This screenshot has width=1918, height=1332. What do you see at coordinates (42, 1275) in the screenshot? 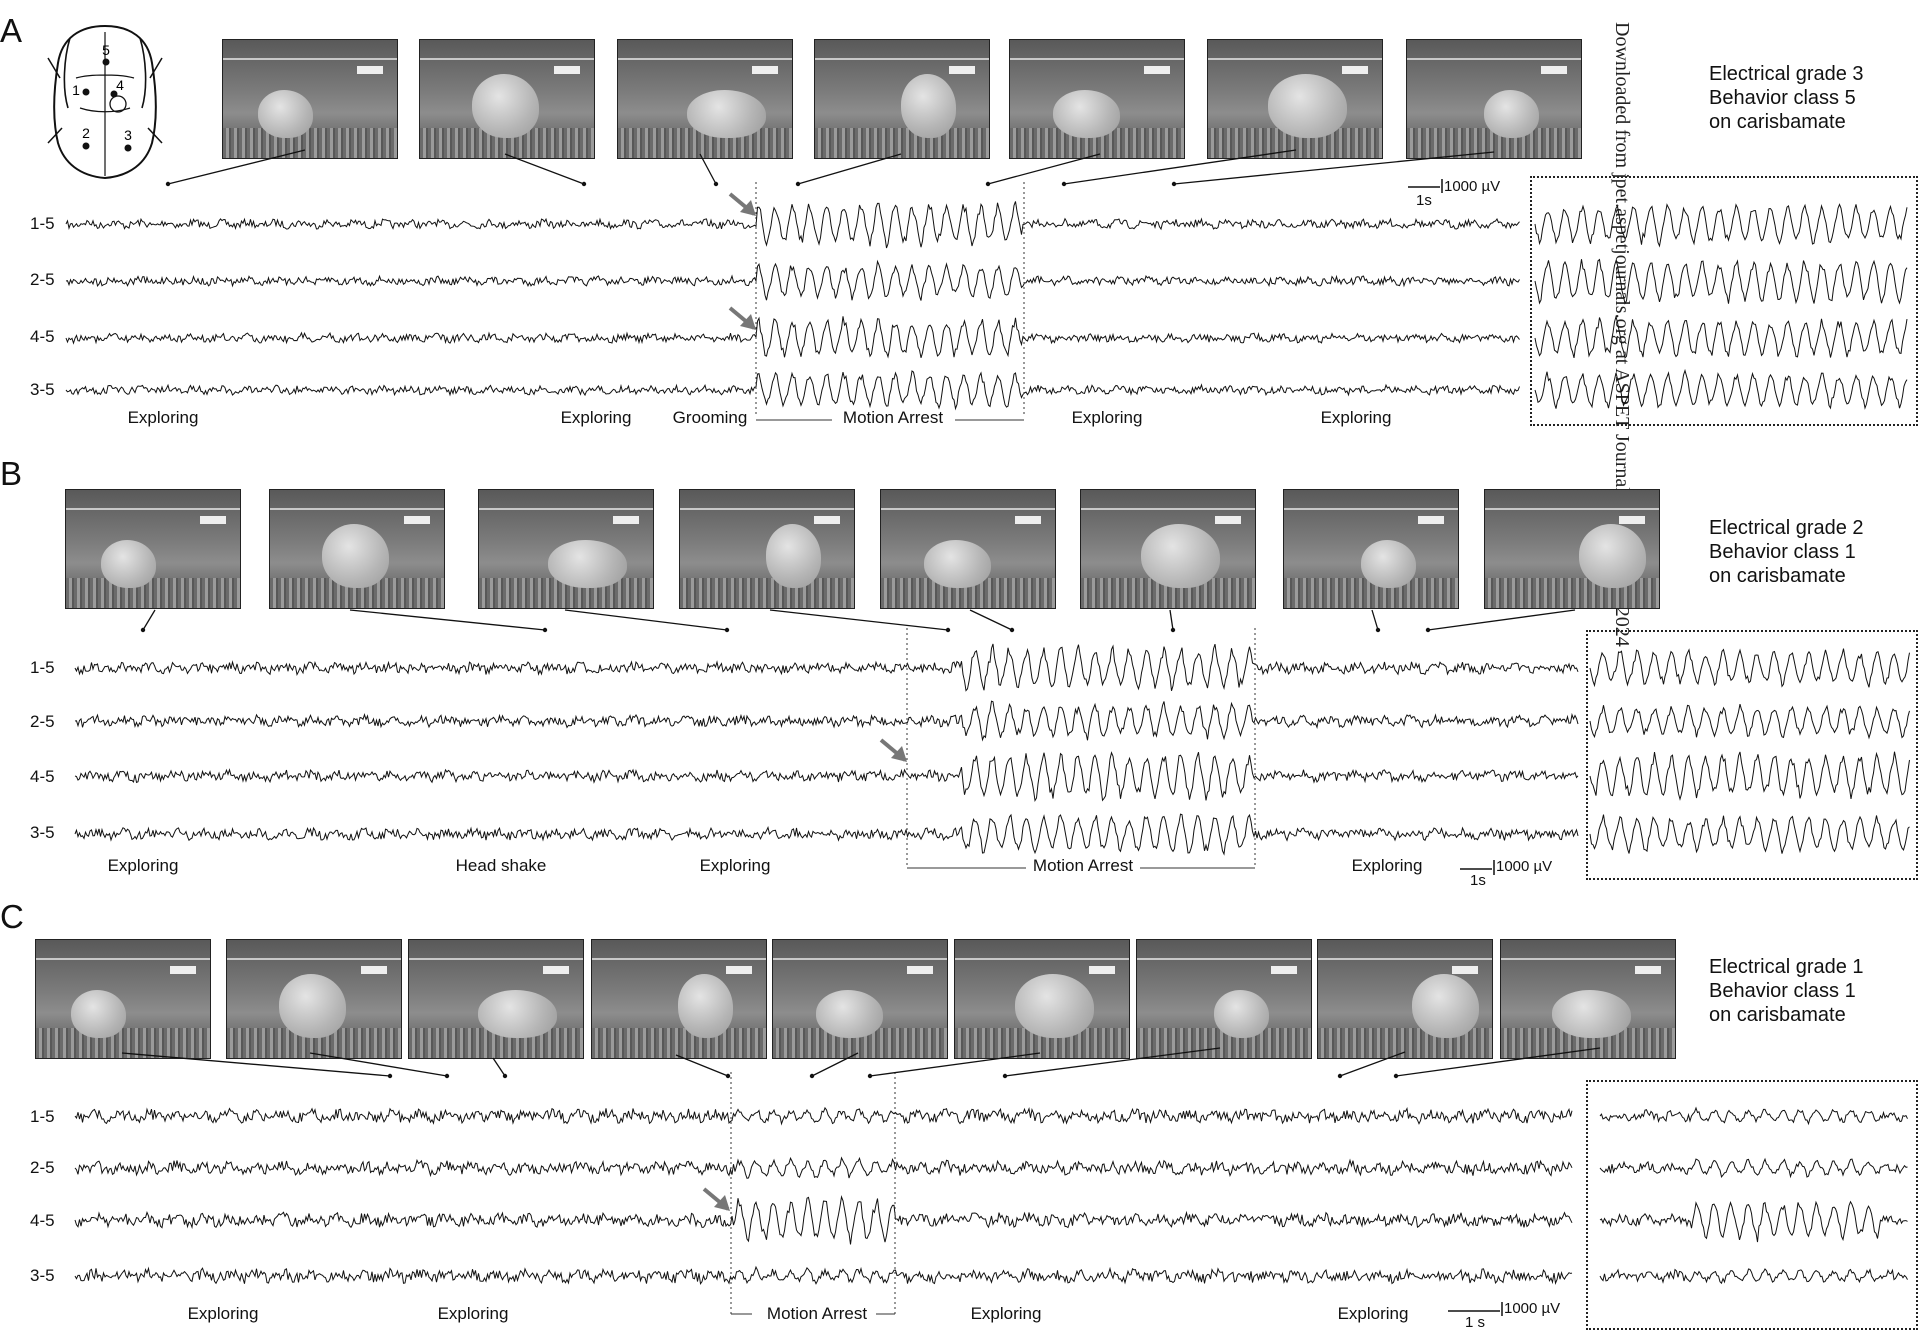
I see `channel-label: 3-5` at bounding box center [42, 1275].